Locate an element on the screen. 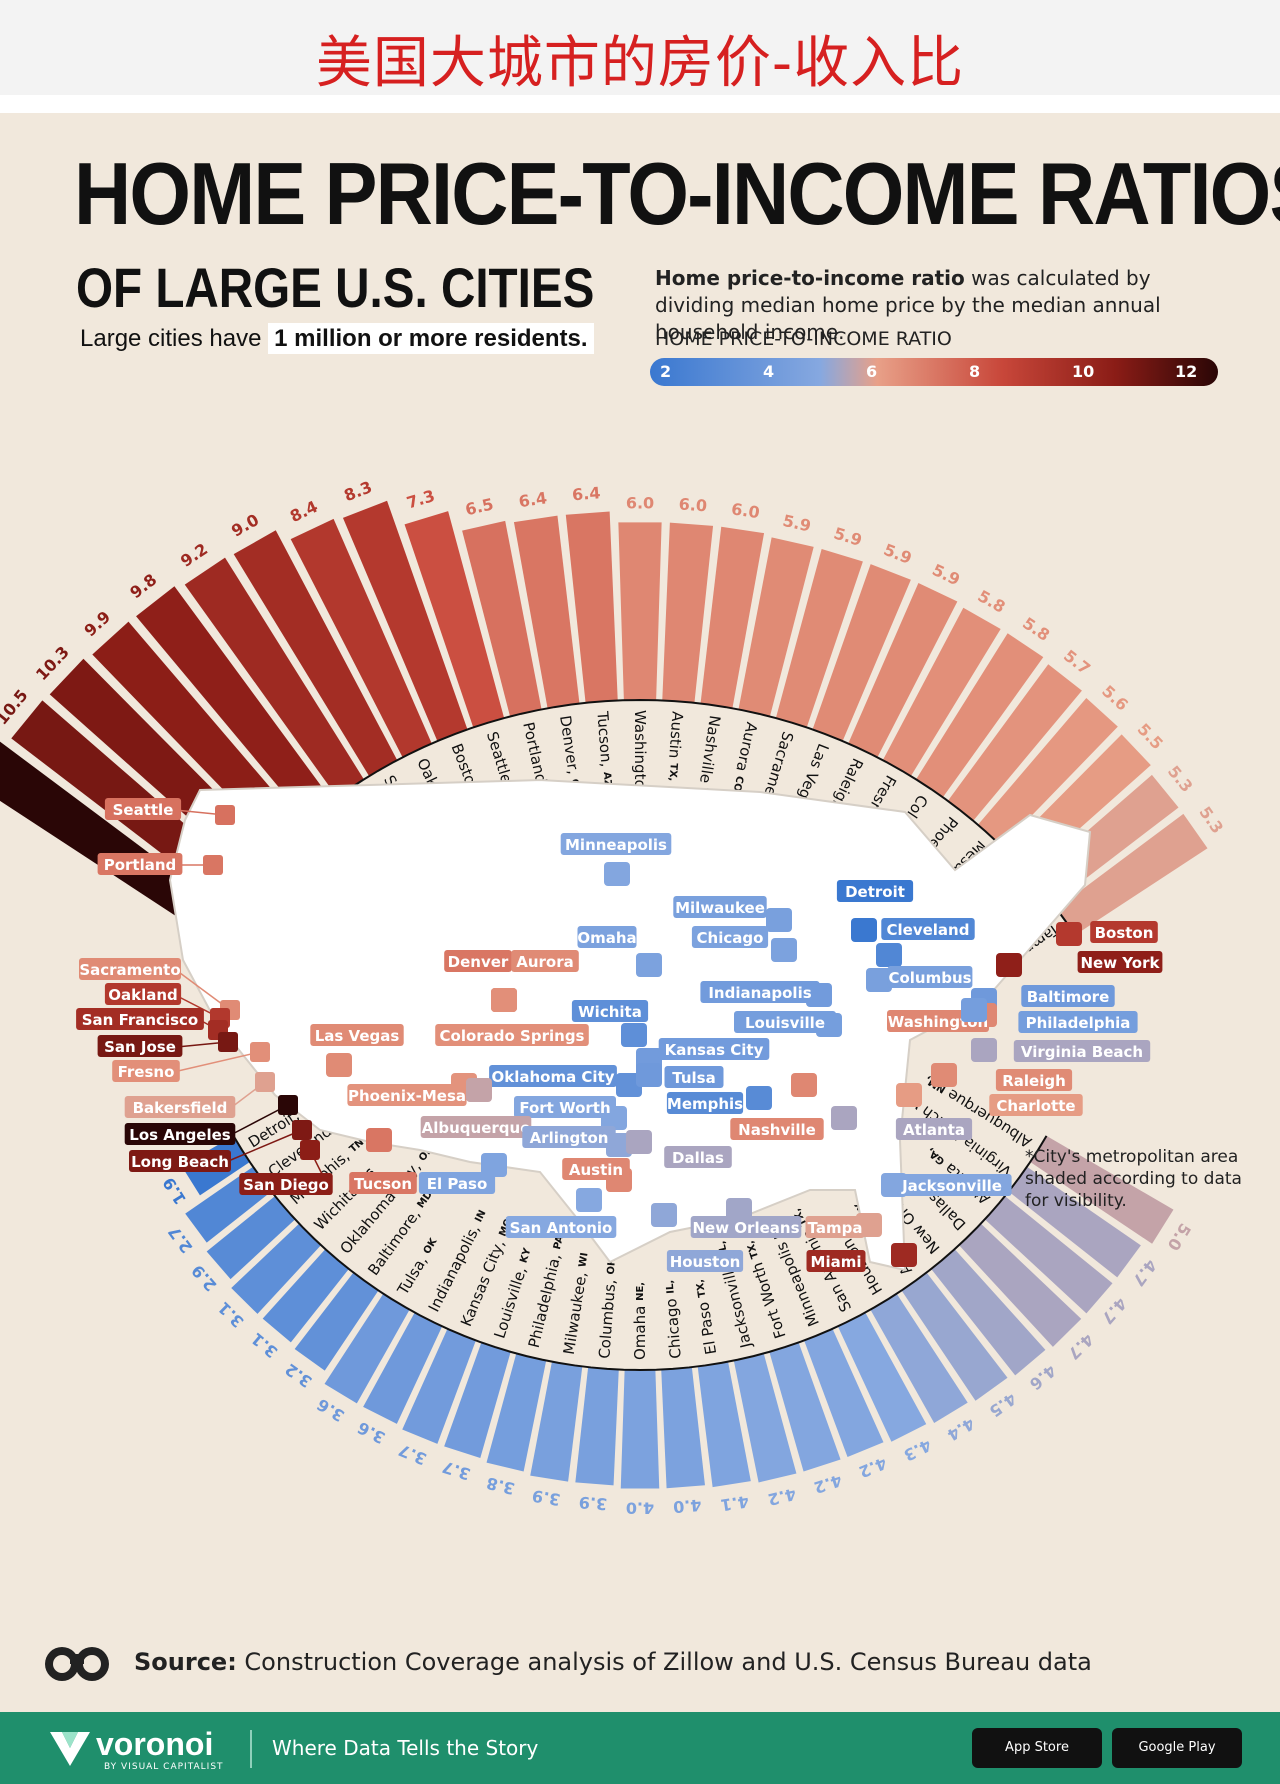 The height and width of the screenshot is (1784, 1280). value-label: 4.7 is located at coordinates (1145, 1273).